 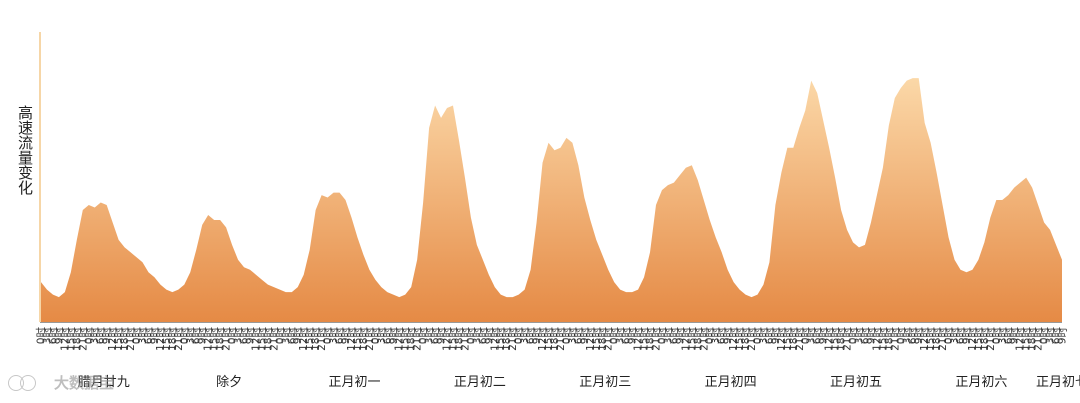 I want to click on watermark-text: 大数据宝, so click(x=84, y=382).